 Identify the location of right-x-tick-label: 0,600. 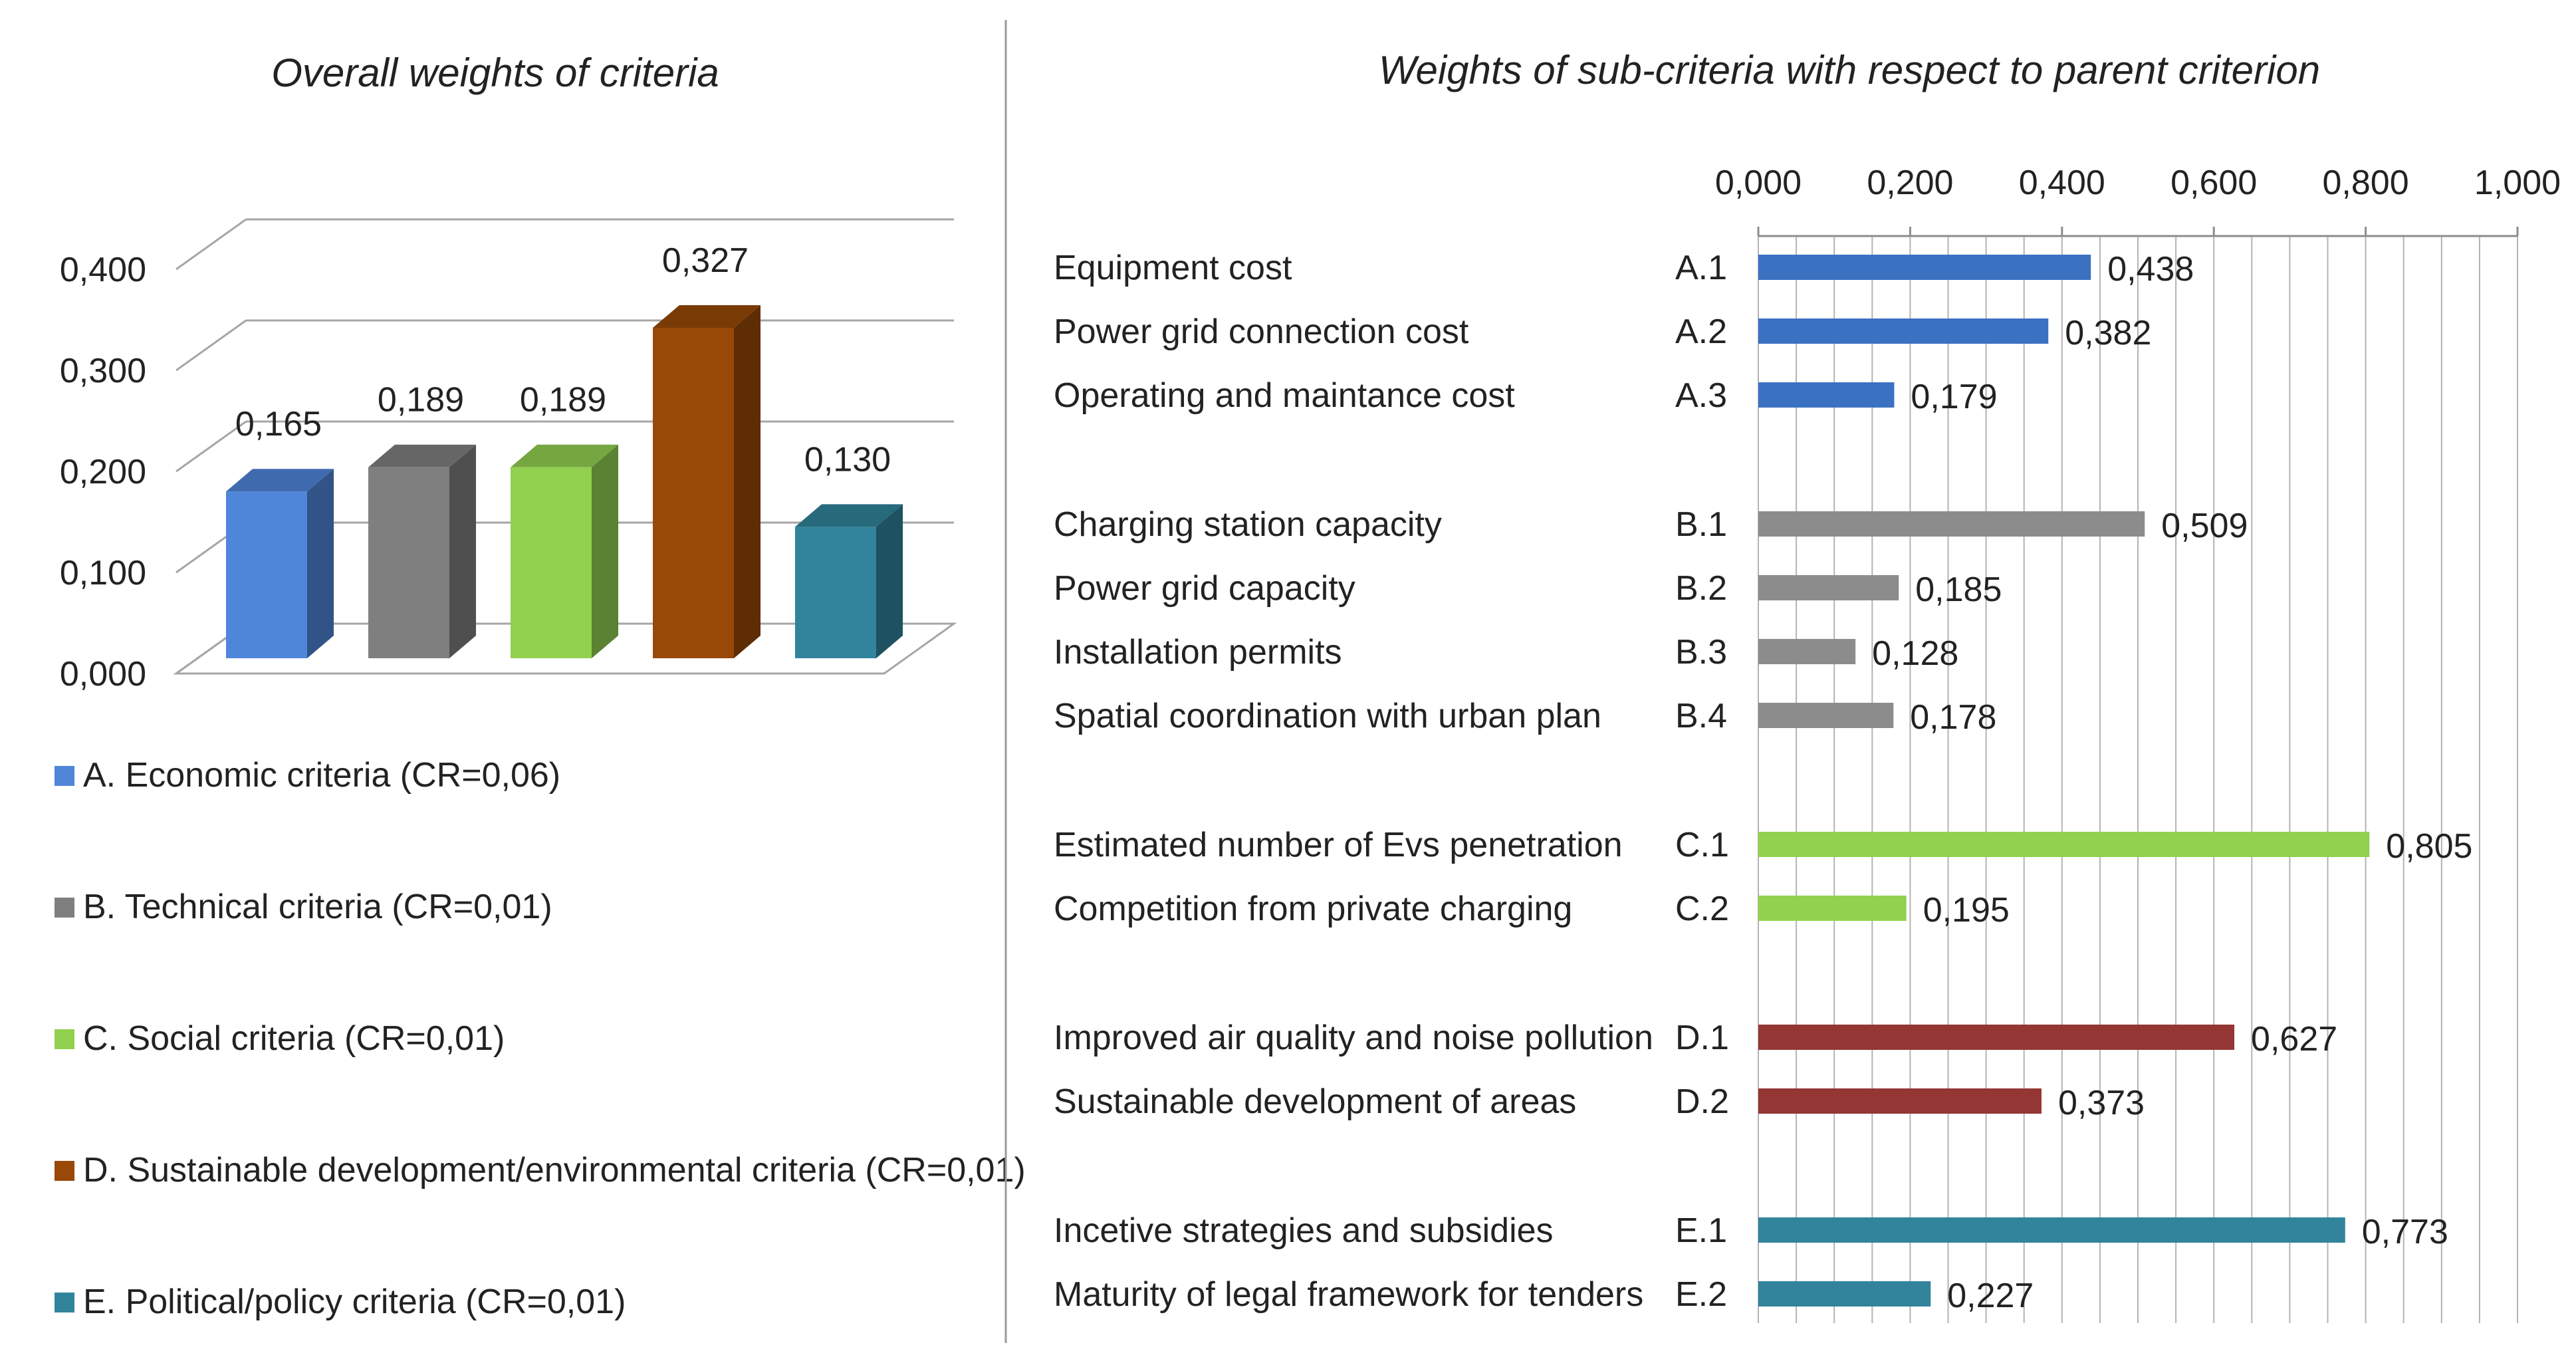
(2213, 183).